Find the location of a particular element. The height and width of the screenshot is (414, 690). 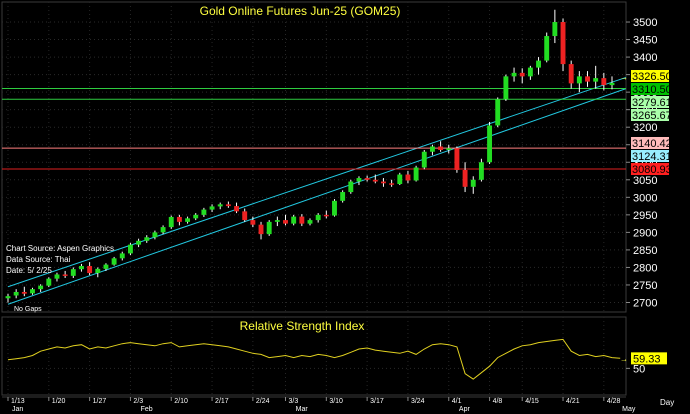

price-tick-label: 3400 is located at coordinates (645, 58).